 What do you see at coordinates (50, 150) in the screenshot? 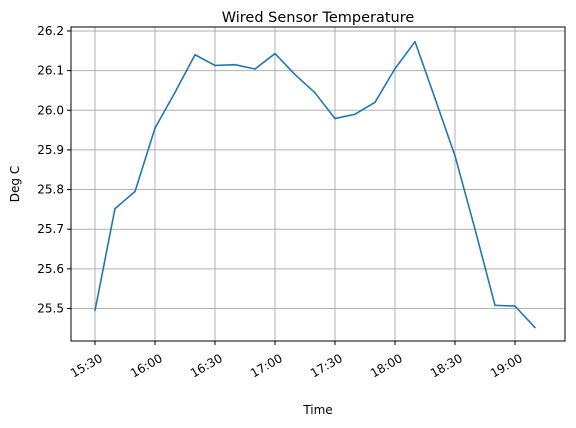
I see `y-tick-label: 25.9` at bounding box center [50, 150].